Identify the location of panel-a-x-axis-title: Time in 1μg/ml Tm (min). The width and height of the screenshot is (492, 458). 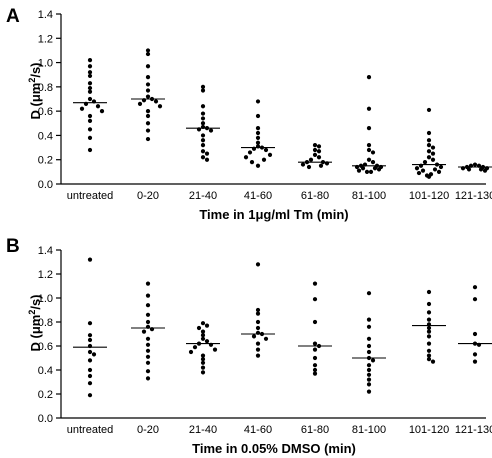
(273, 214).